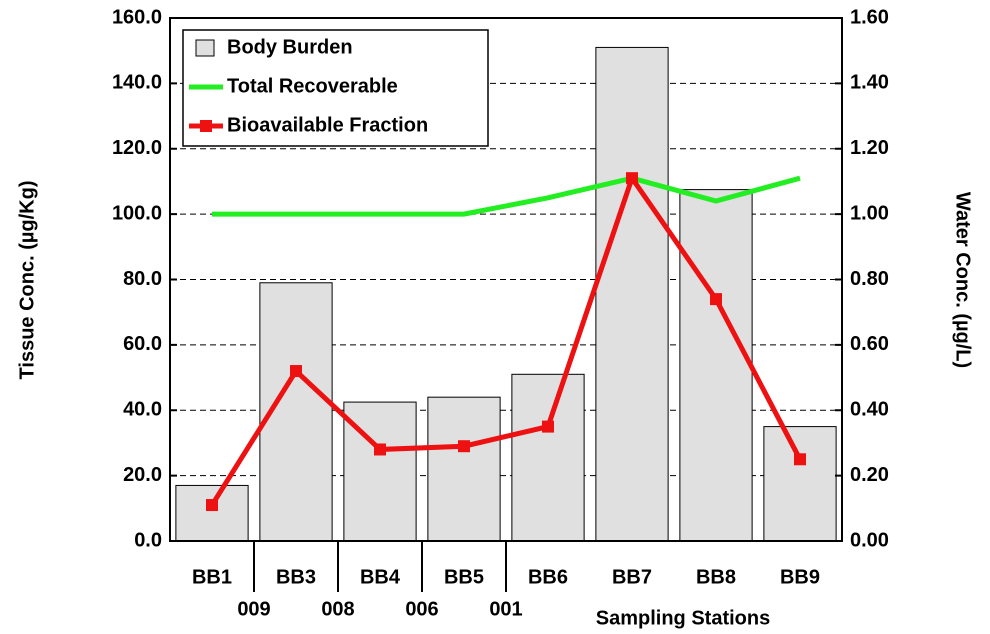 Image resolution: width=990 pixels, height=634 pixels. Describe the element at coordinates (142, 410) in the screenshot. I see `y-tick-label: 40.0` at that location.